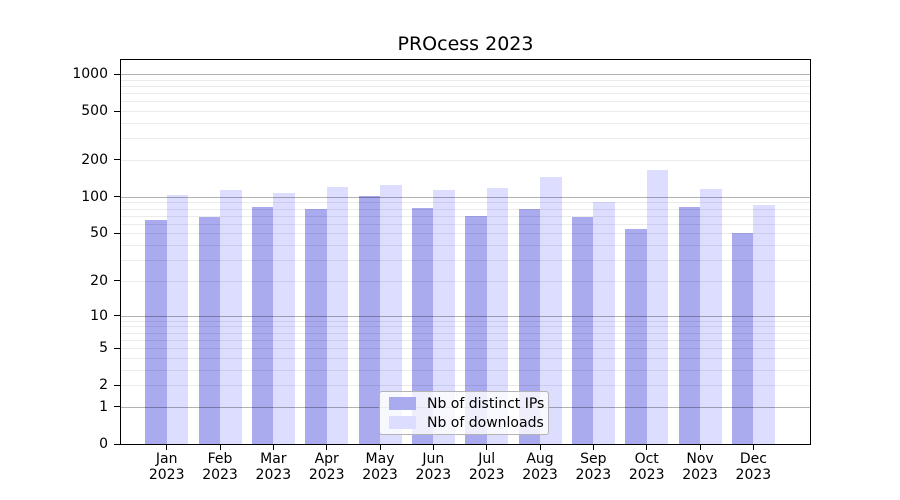 This screenshot has height=500, width=900. Describe the element at coordinates (636, 336) in the screenshot. I see `bar-ips-oct` at that location.